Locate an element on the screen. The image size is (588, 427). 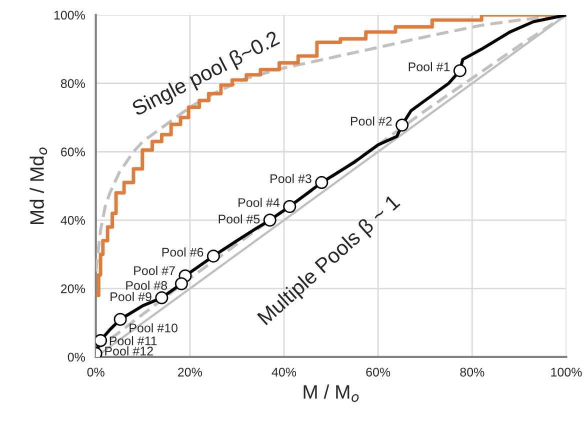
x-tick-label: 80% is located at coordinates (472, 372).